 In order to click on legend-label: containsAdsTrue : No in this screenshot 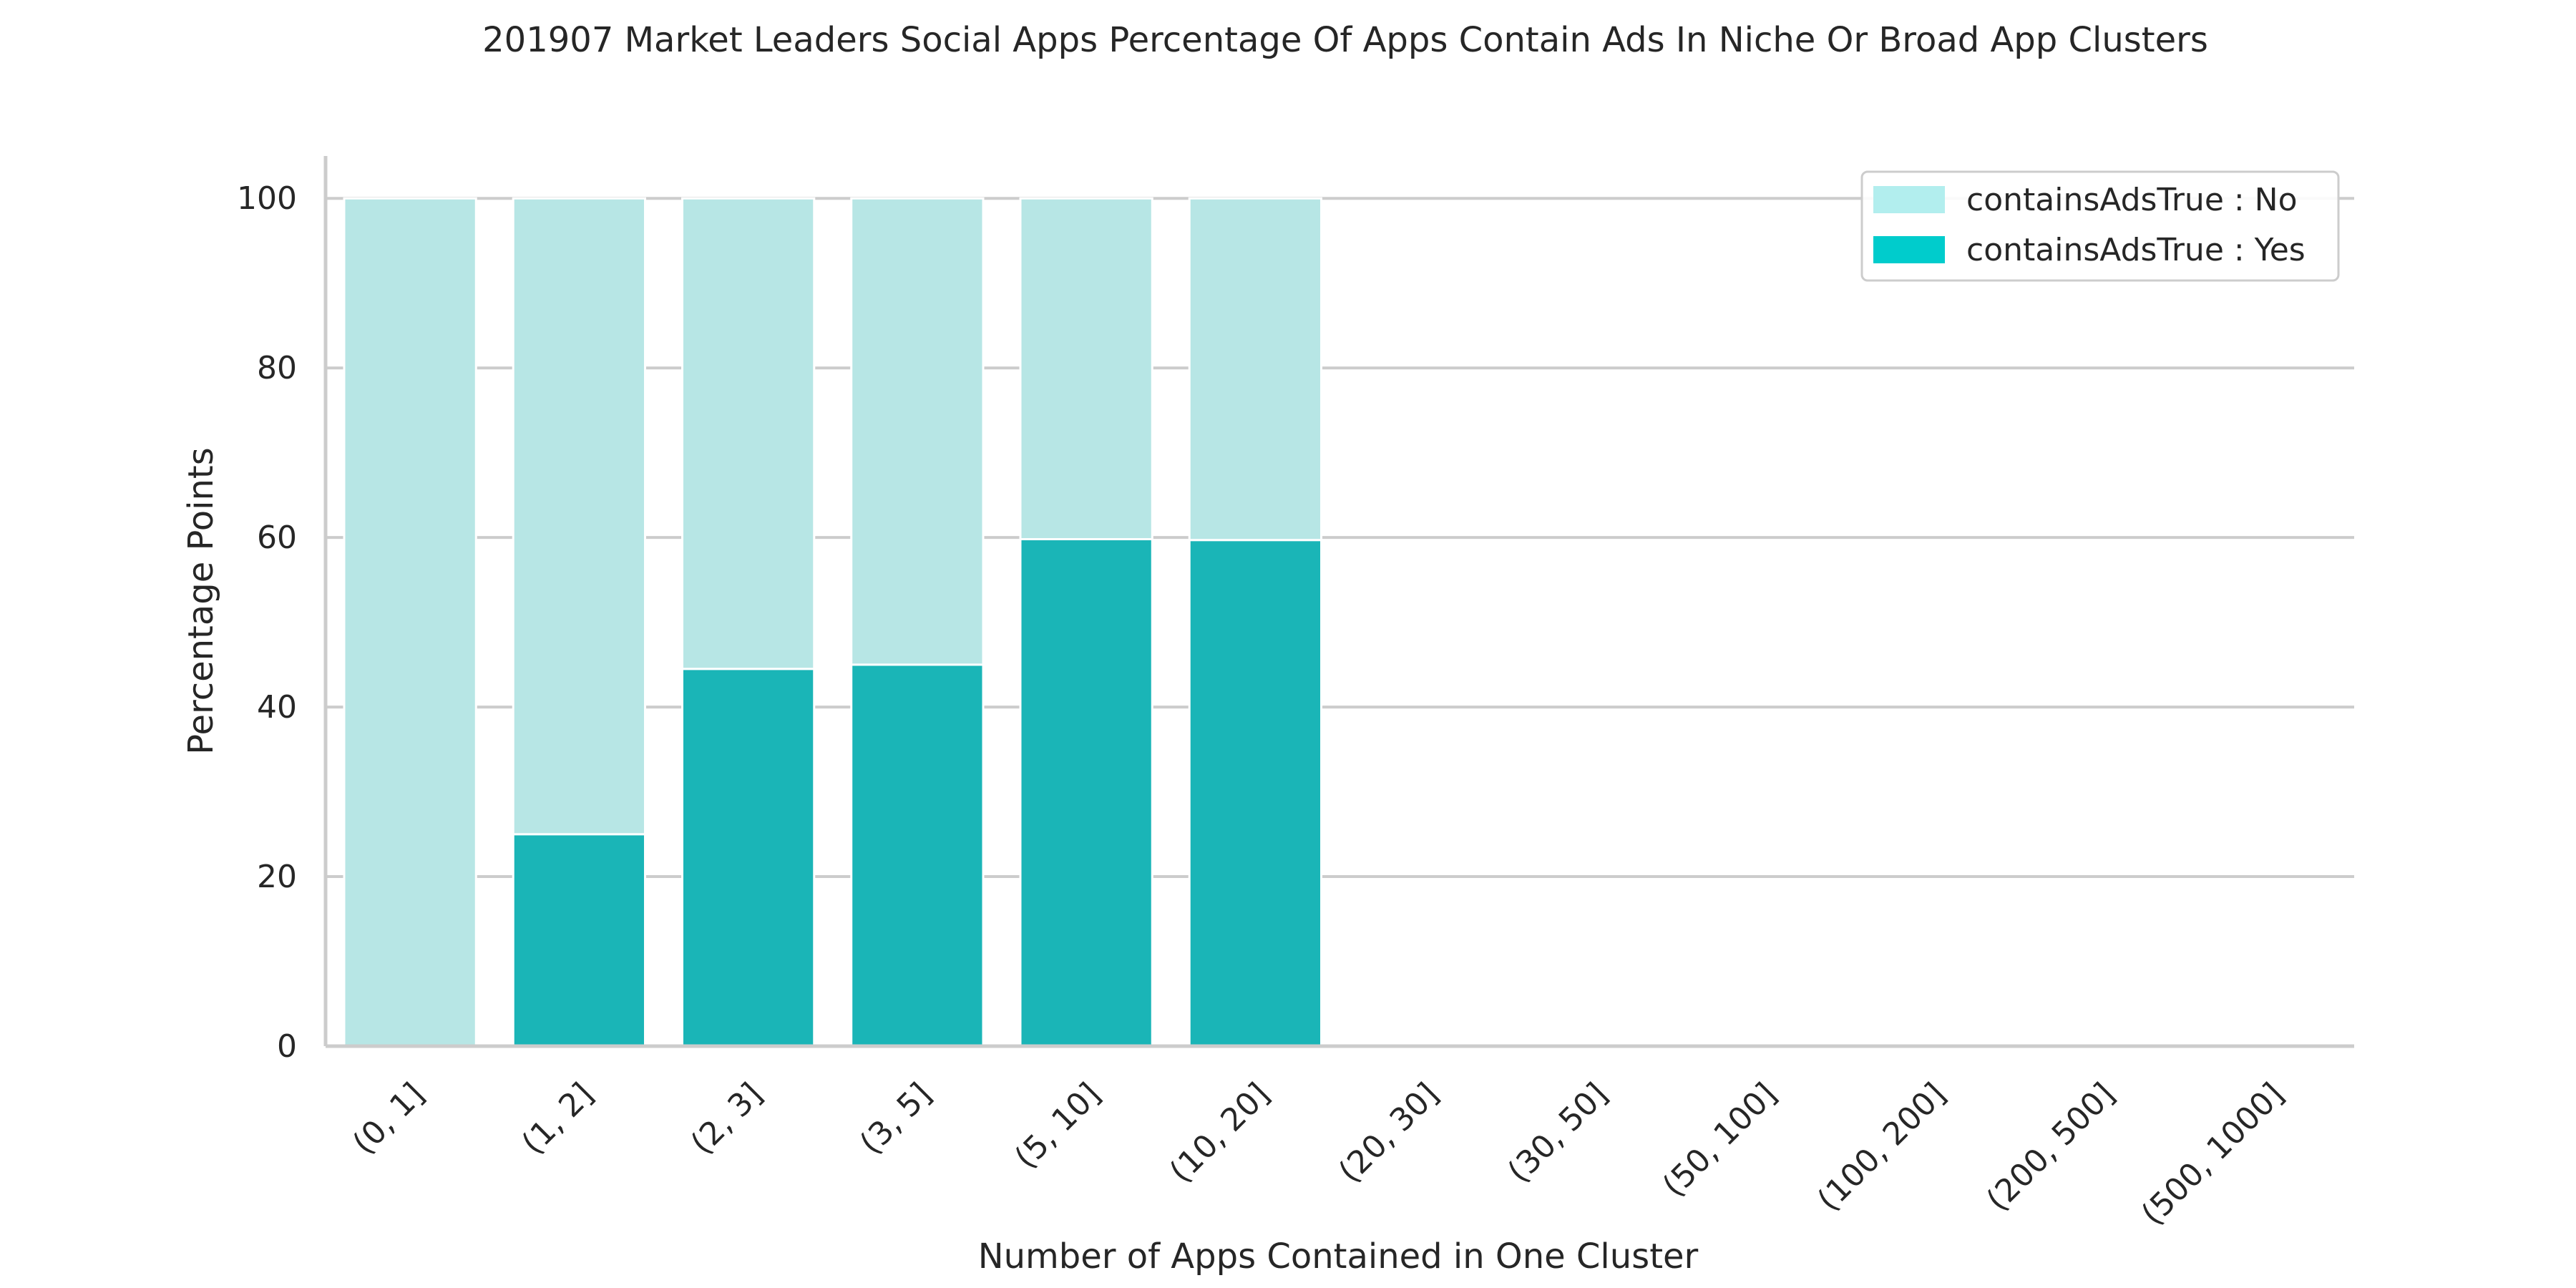, I will do `click(2132, 200)`.